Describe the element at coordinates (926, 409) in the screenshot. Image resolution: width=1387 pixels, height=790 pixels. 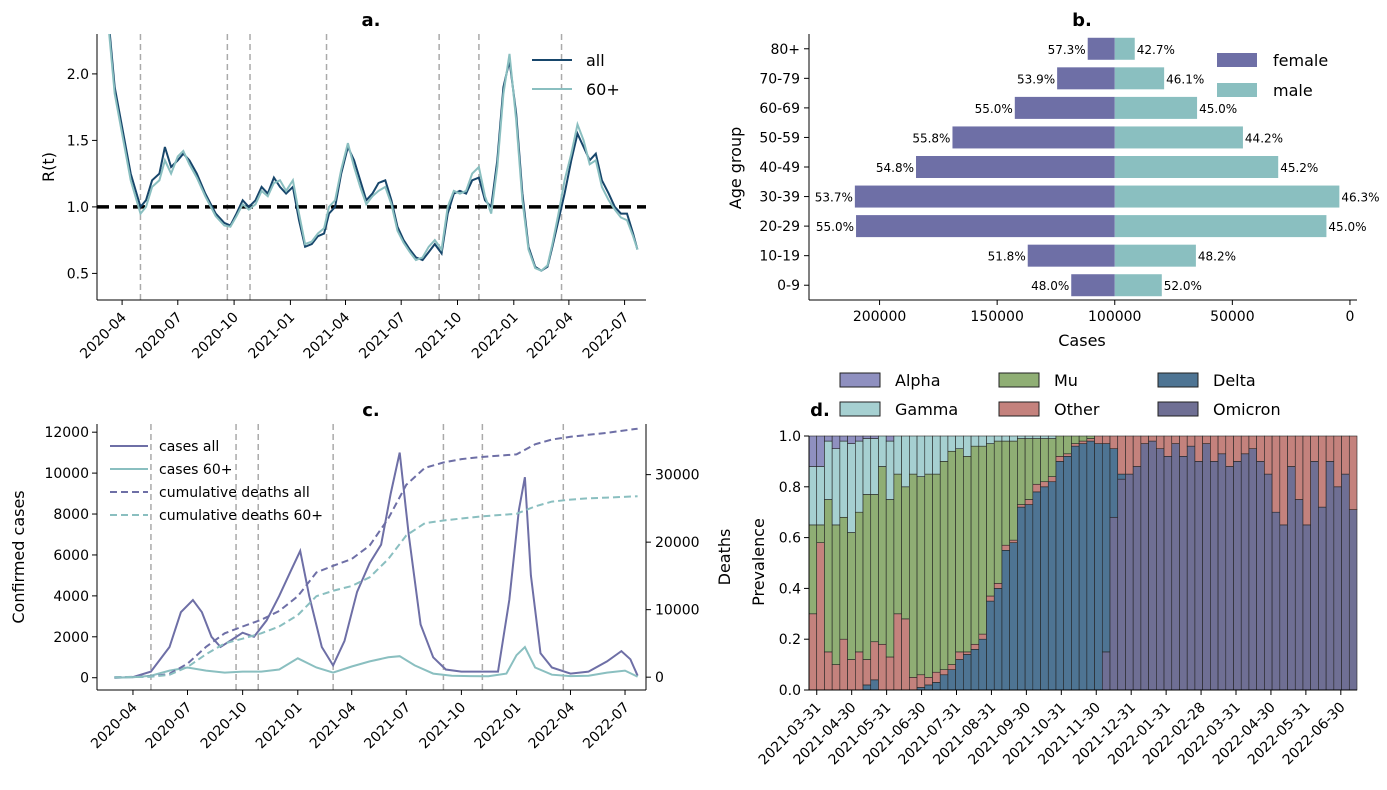
I see `panel-d-legend-label: Gamma` at that location.